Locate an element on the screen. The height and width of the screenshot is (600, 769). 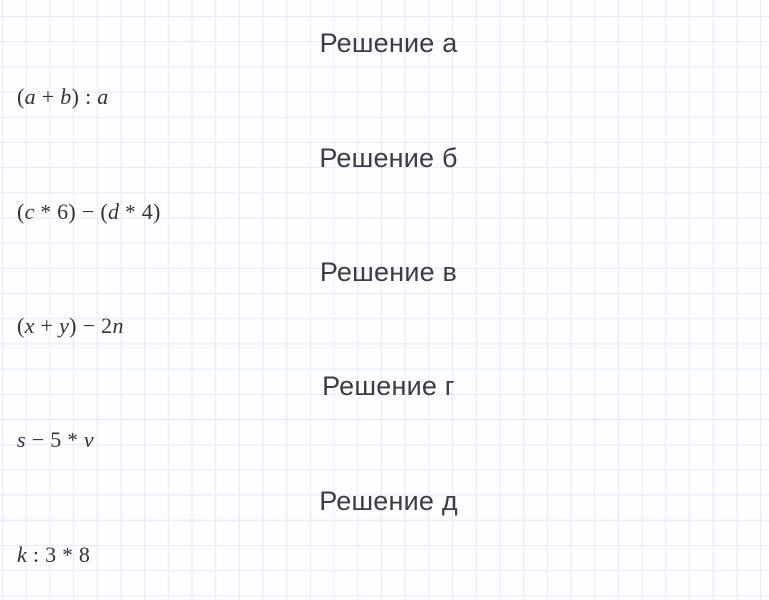
math-expression: (c * 6) − (d * 4) is located at coordinates (89, 211).